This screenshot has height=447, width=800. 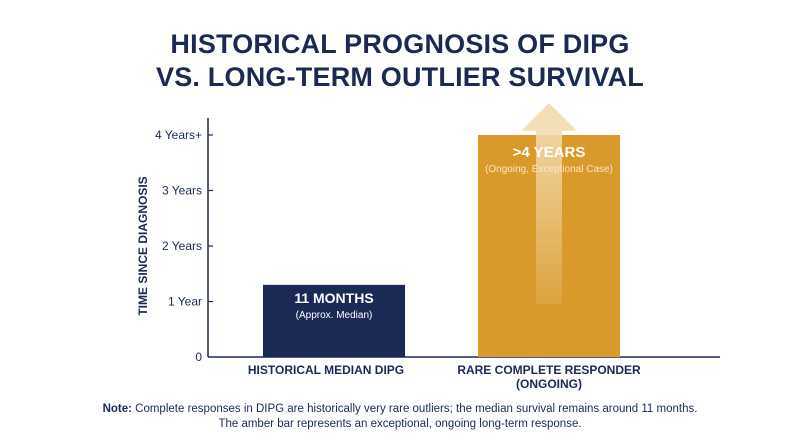 What do you see at coordinates (549, 203) in the screenshot?
I see `ongoing-arrow` at bounding box center [549, 203].